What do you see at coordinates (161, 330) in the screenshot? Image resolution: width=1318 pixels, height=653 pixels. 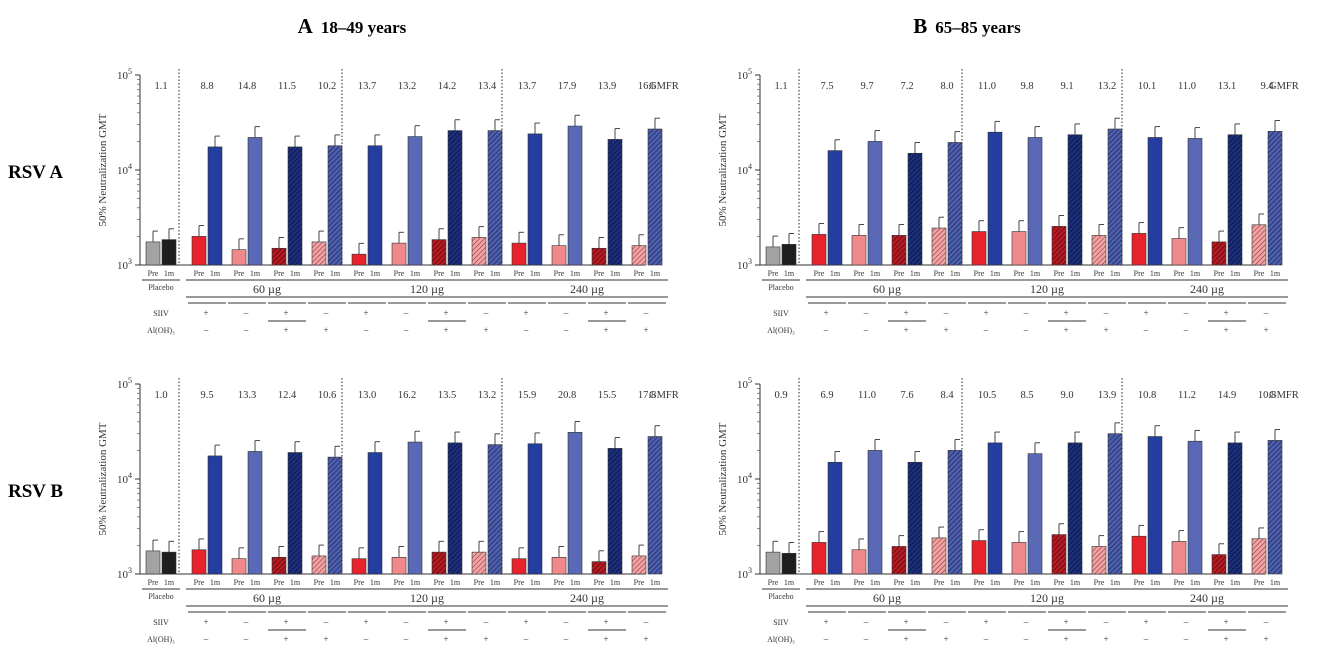 I see `aloh-label: Al(OH)₃` at bounding box center [161, 330].